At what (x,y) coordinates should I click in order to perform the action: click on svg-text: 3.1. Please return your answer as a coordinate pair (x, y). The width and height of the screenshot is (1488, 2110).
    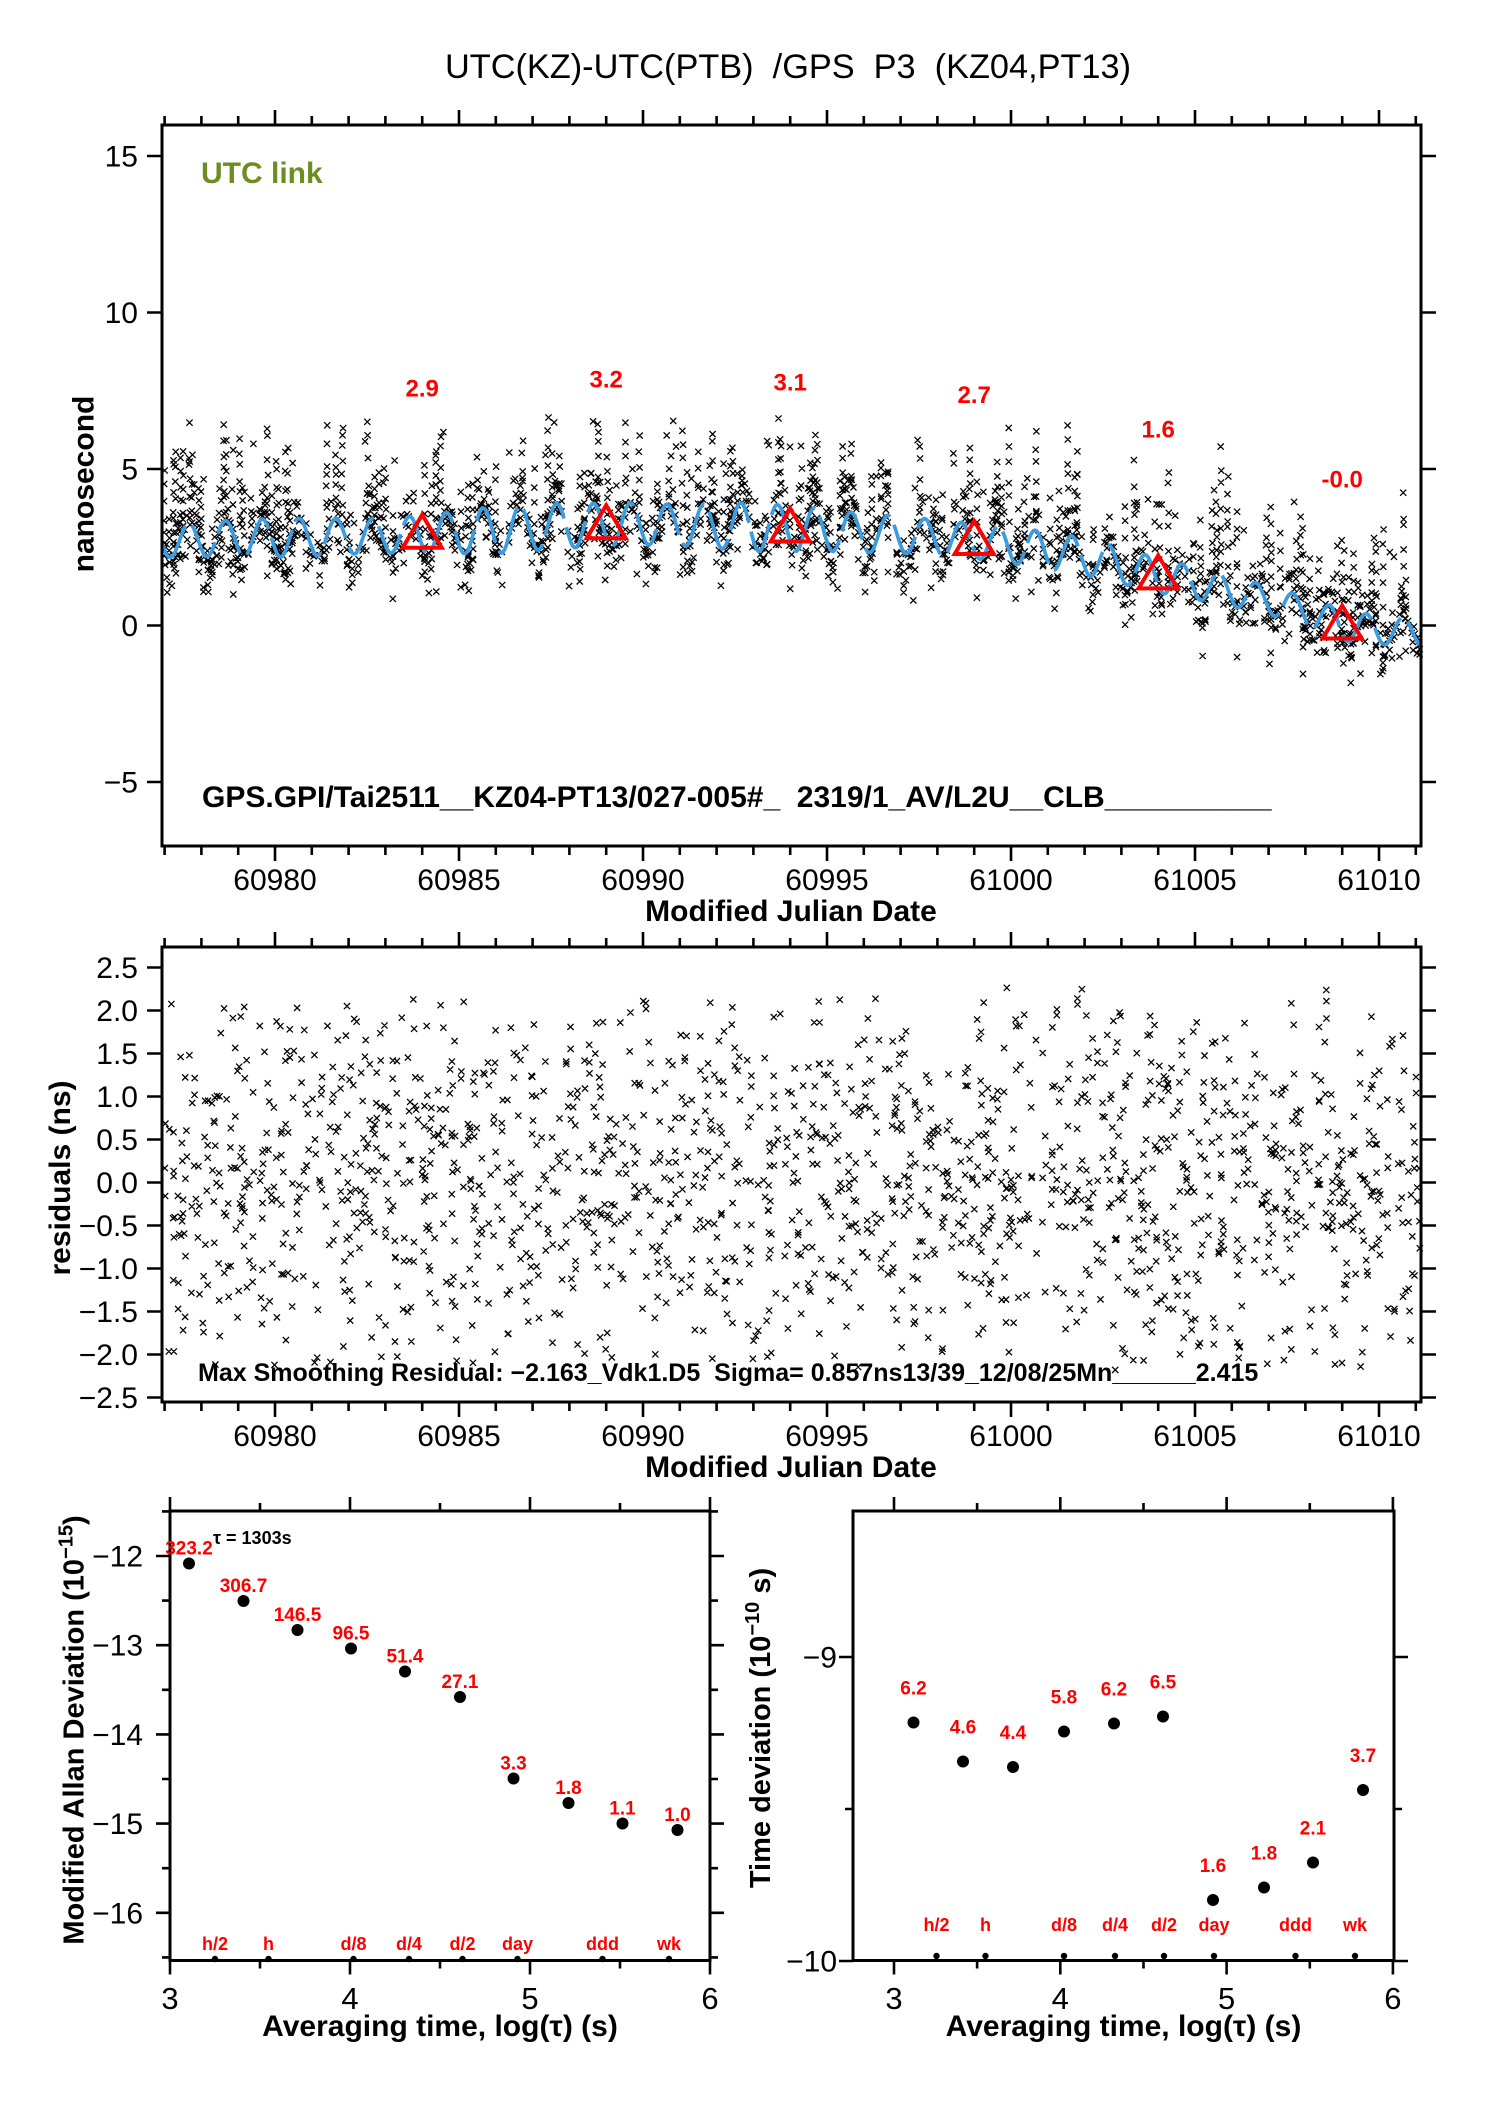
    Looking at the image, I should click on (790, 382).